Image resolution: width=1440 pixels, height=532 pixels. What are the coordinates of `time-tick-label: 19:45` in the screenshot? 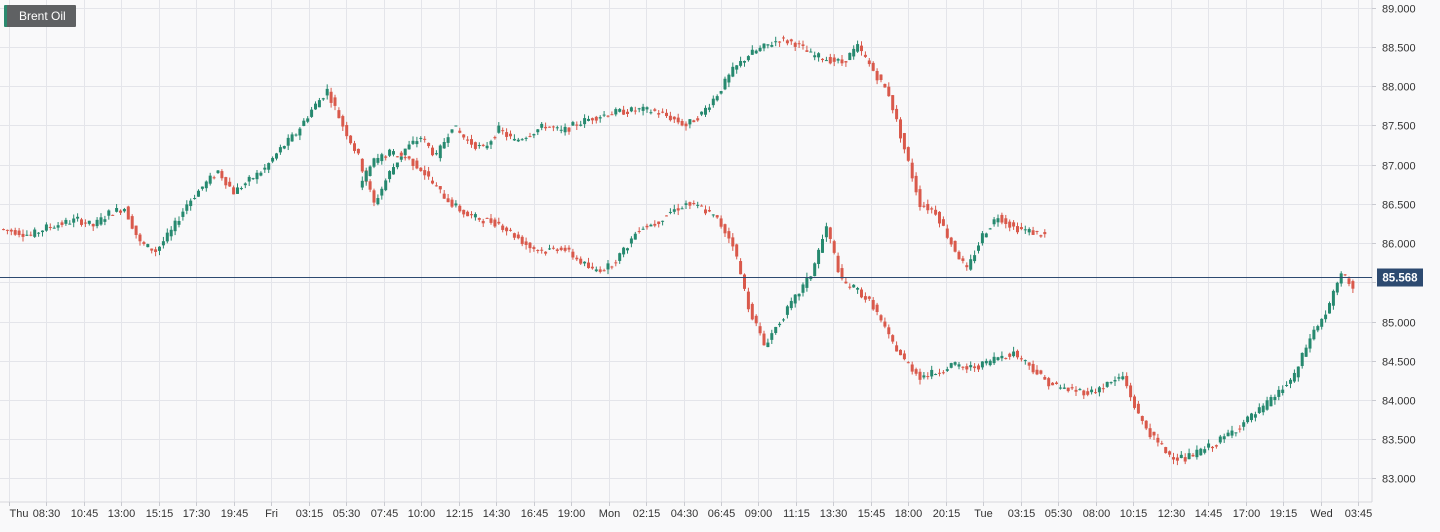 It's located at (235, 514).